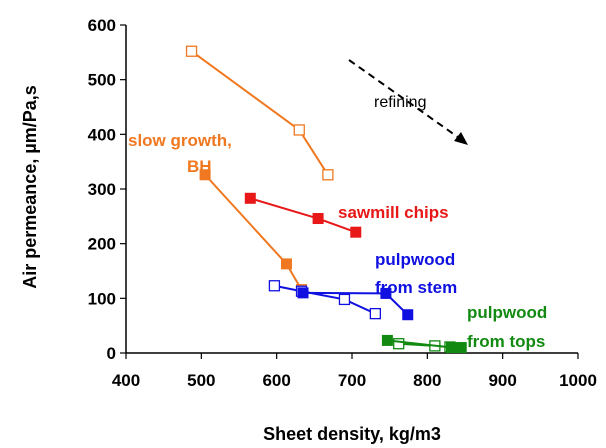 The width and height of the screenshot is (606, 448). Describe the element at coordinates (276, 380) in the screenshot. I see `x-tick-label: 600` at that location.